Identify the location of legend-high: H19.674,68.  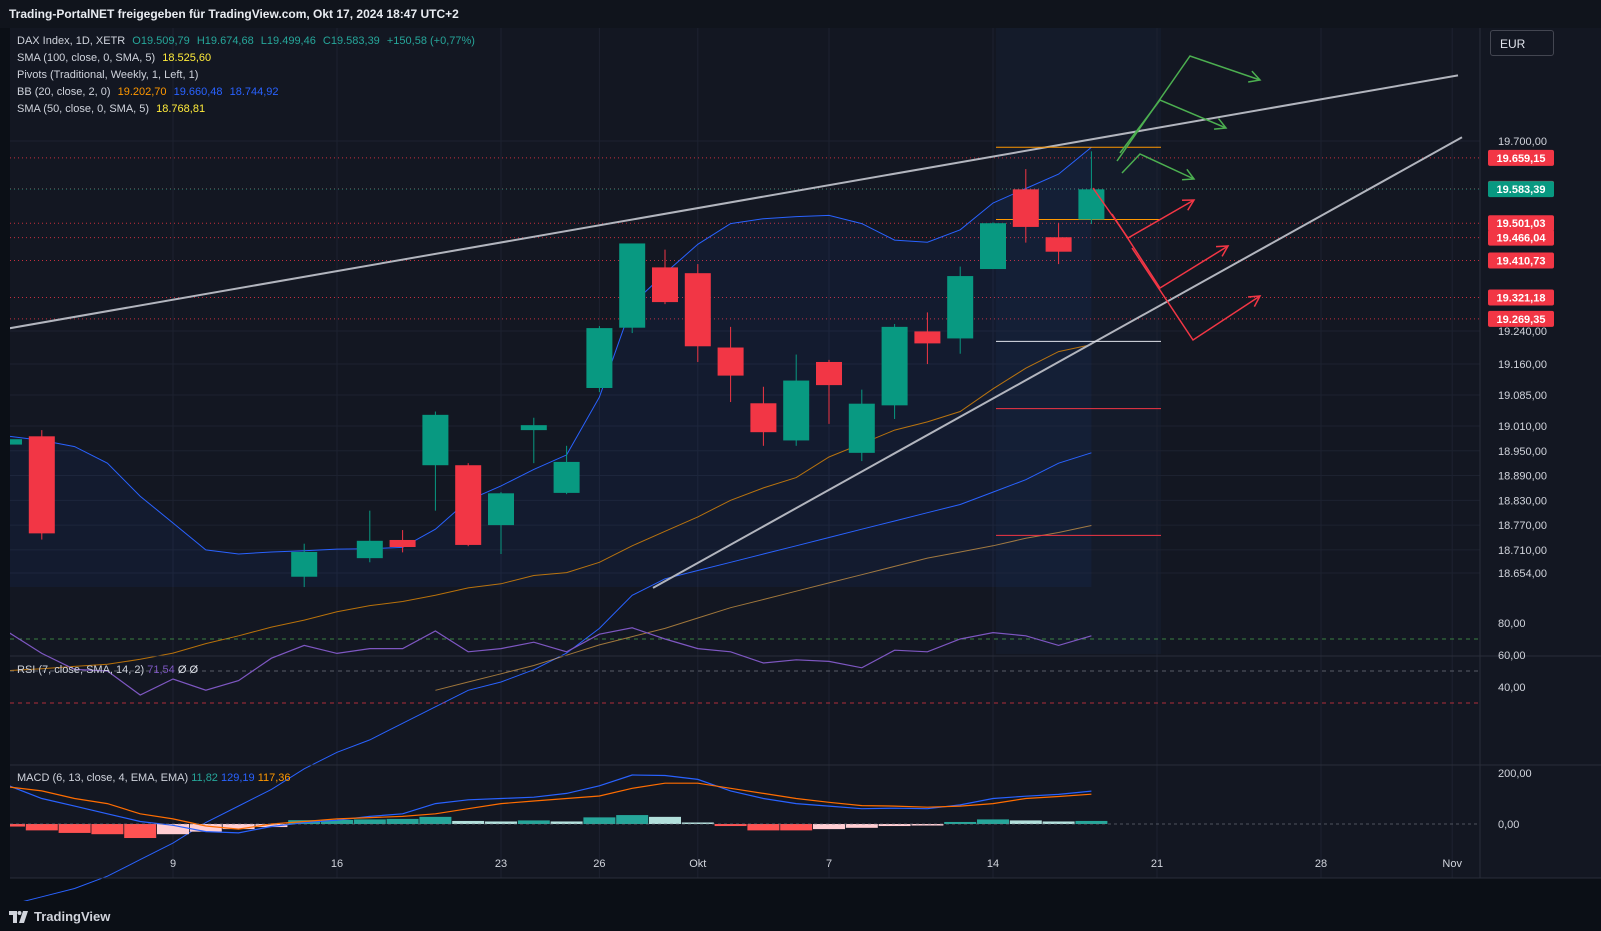
(225, 41).